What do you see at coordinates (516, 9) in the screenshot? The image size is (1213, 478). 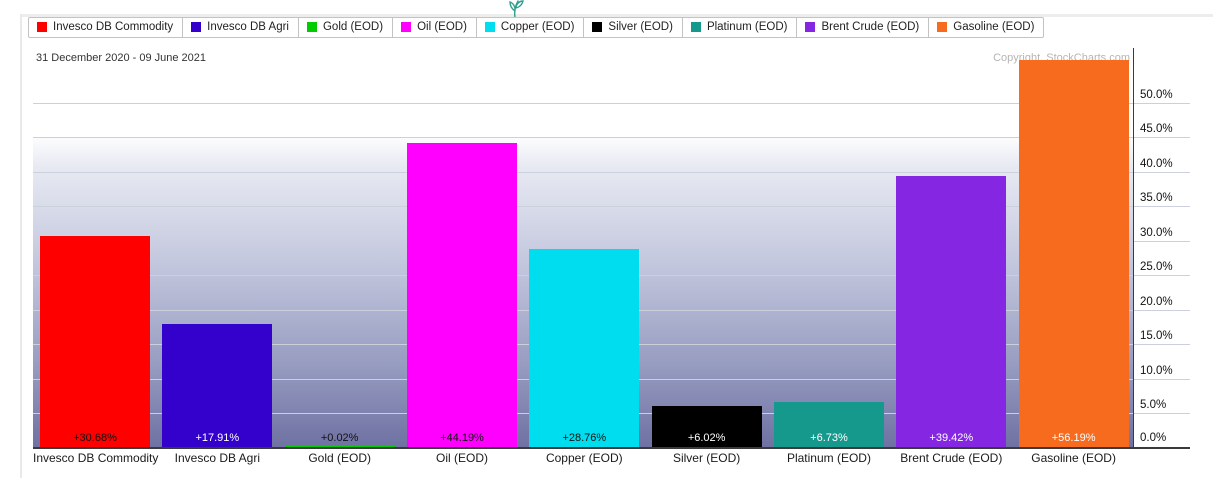 I see `sprout-icon` at bounding box center [516, 9].